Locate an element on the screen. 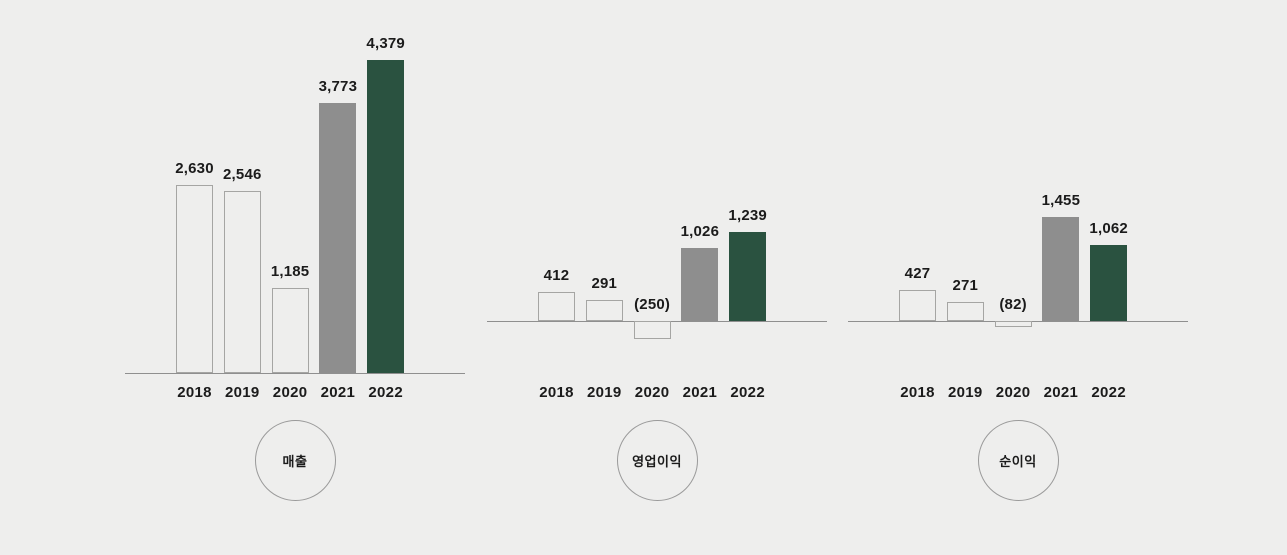 This screenshot has width=1287, height=555. value-label-2021: 3,773 is located at coordinates (338, 86).